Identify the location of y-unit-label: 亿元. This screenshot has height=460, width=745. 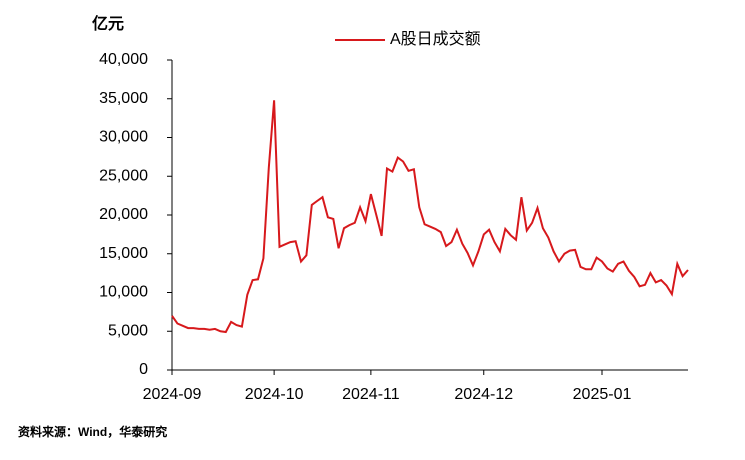
(108, 23).